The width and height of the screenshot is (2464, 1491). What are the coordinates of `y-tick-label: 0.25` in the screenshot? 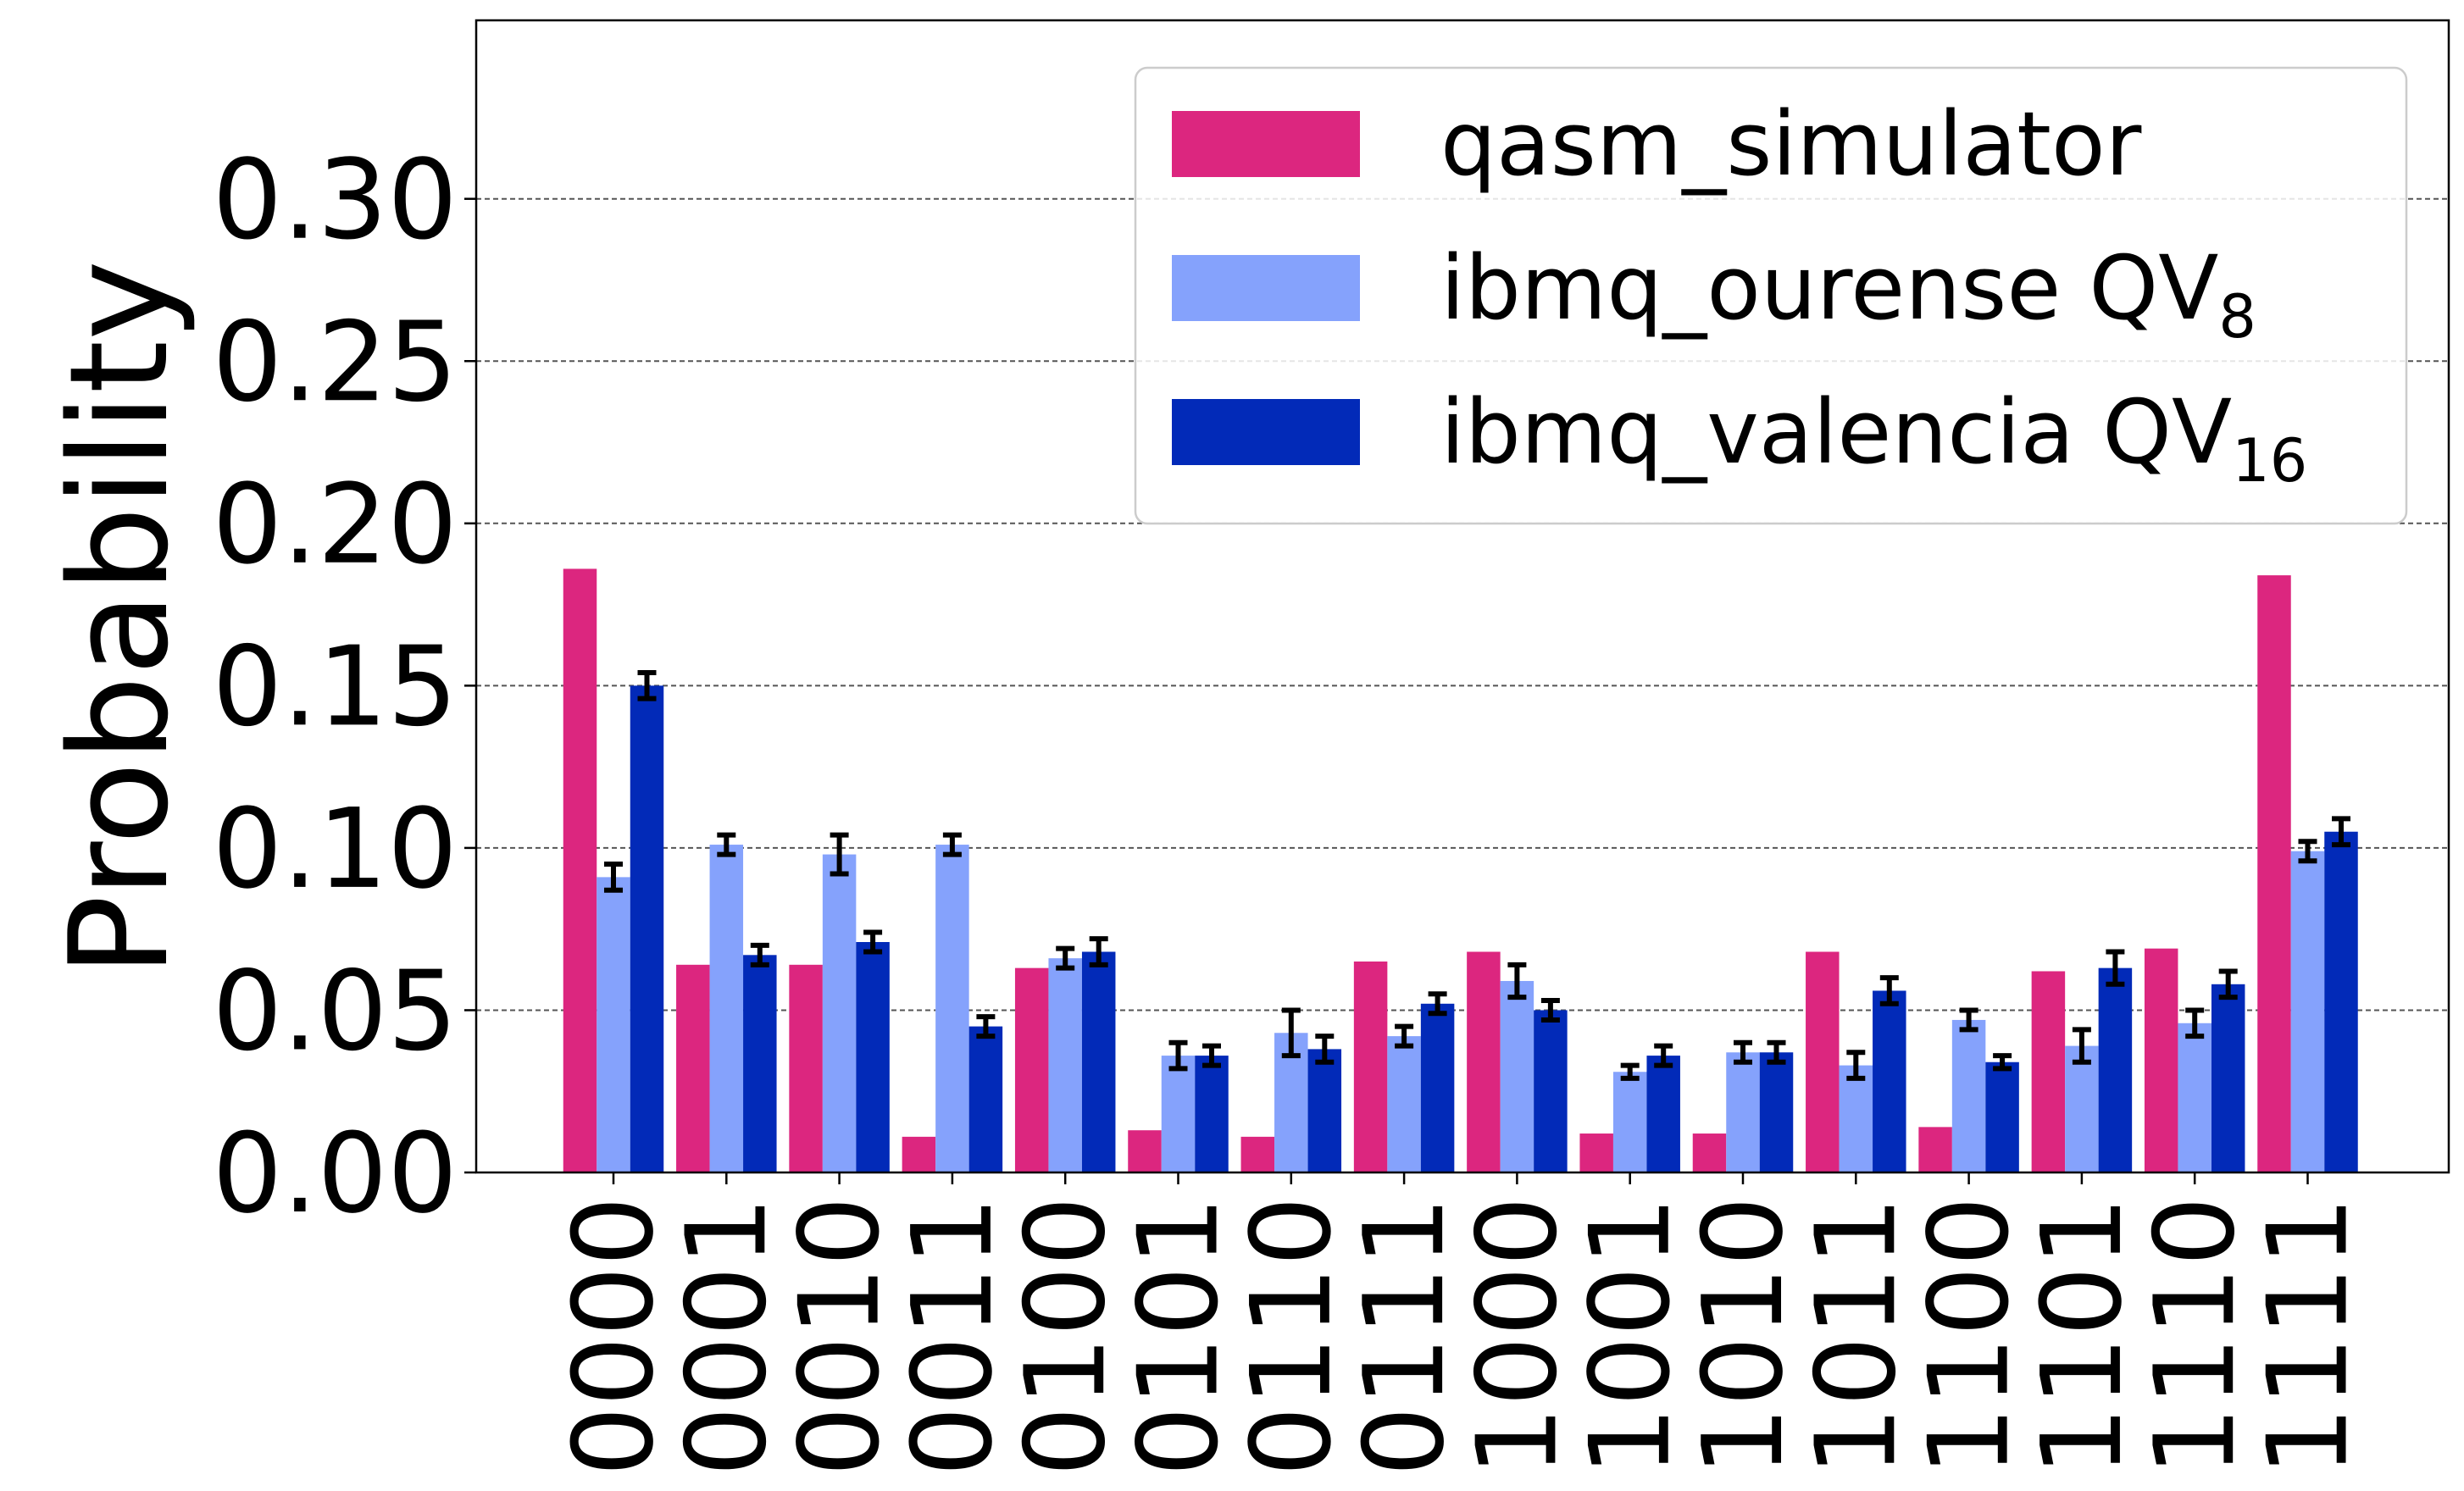 It's located at (336, 361).